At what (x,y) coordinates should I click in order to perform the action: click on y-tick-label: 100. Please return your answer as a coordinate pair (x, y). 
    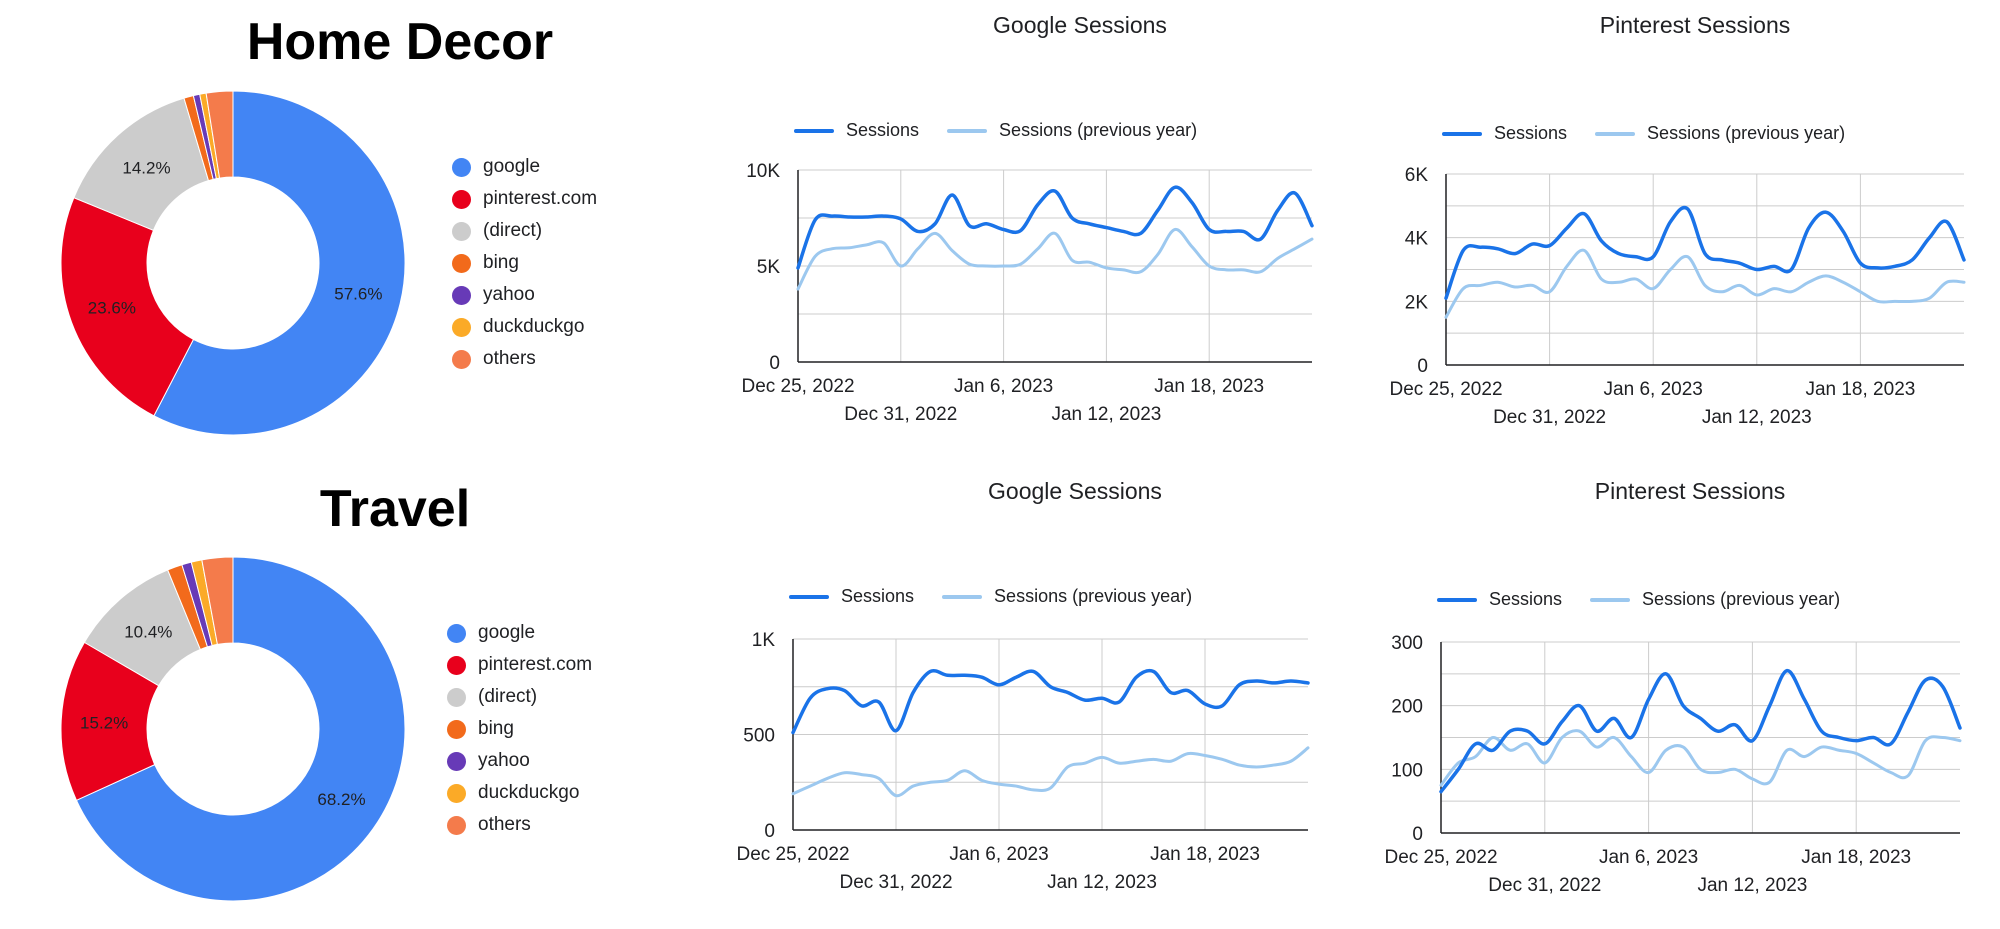
    Looking at the image, I should click on (1407, 770).